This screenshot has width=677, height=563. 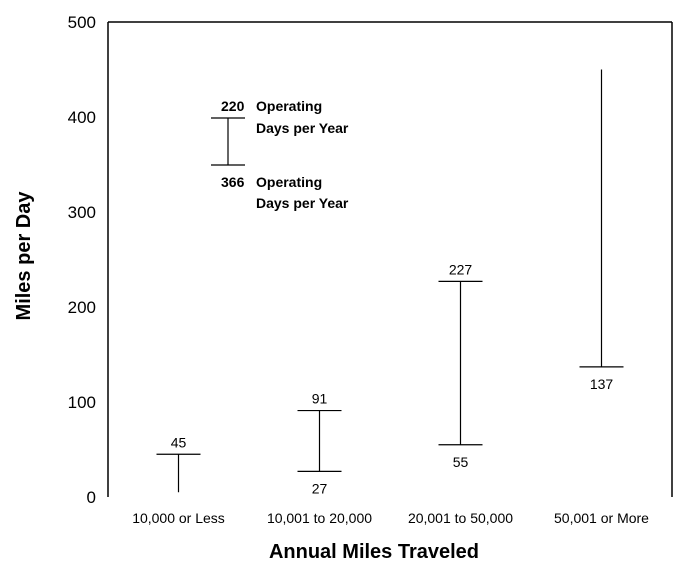 What do you see at coordinates (24, 256) in the screenshot?
I see `y-axis-title: Miles per Day` at bounding box center [24, 256].